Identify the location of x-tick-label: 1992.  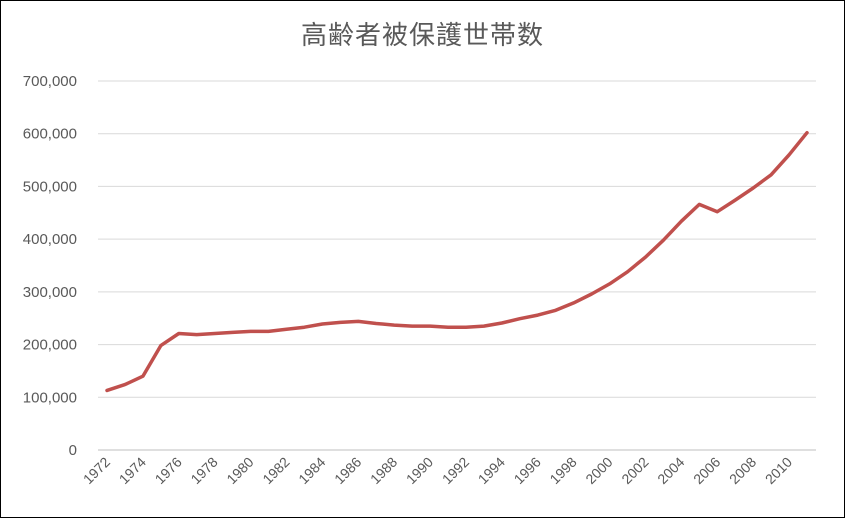
(455, 470).